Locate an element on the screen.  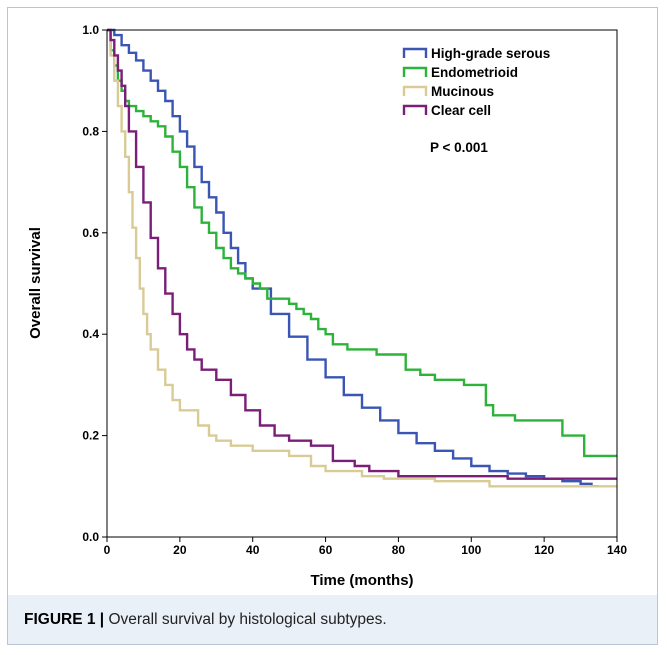
y-axis-title: Overall survival is located at coordinates (35, 283).